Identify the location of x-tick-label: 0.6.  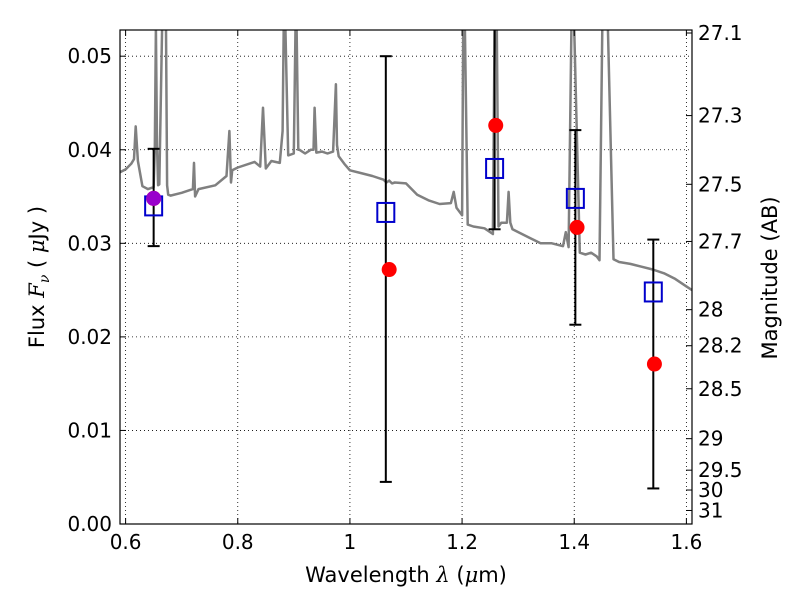
(126, 542).